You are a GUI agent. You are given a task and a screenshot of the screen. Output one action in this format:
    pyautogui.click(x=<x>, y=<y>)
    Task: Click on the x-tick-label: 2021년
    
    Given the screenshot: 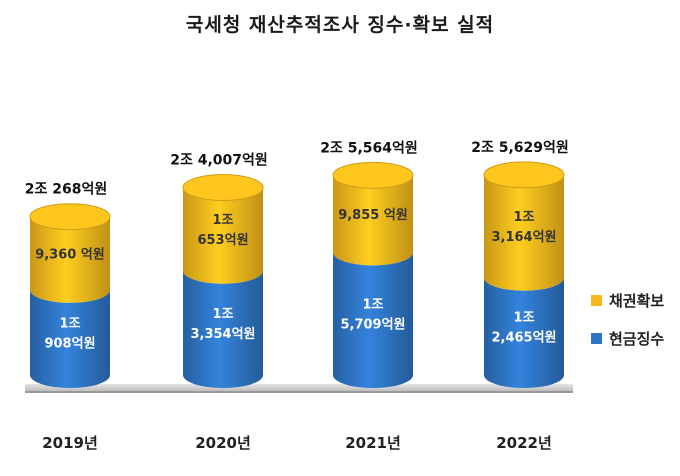 What is the action you would take?
    pyautogui.click(x=373, y=443)
    